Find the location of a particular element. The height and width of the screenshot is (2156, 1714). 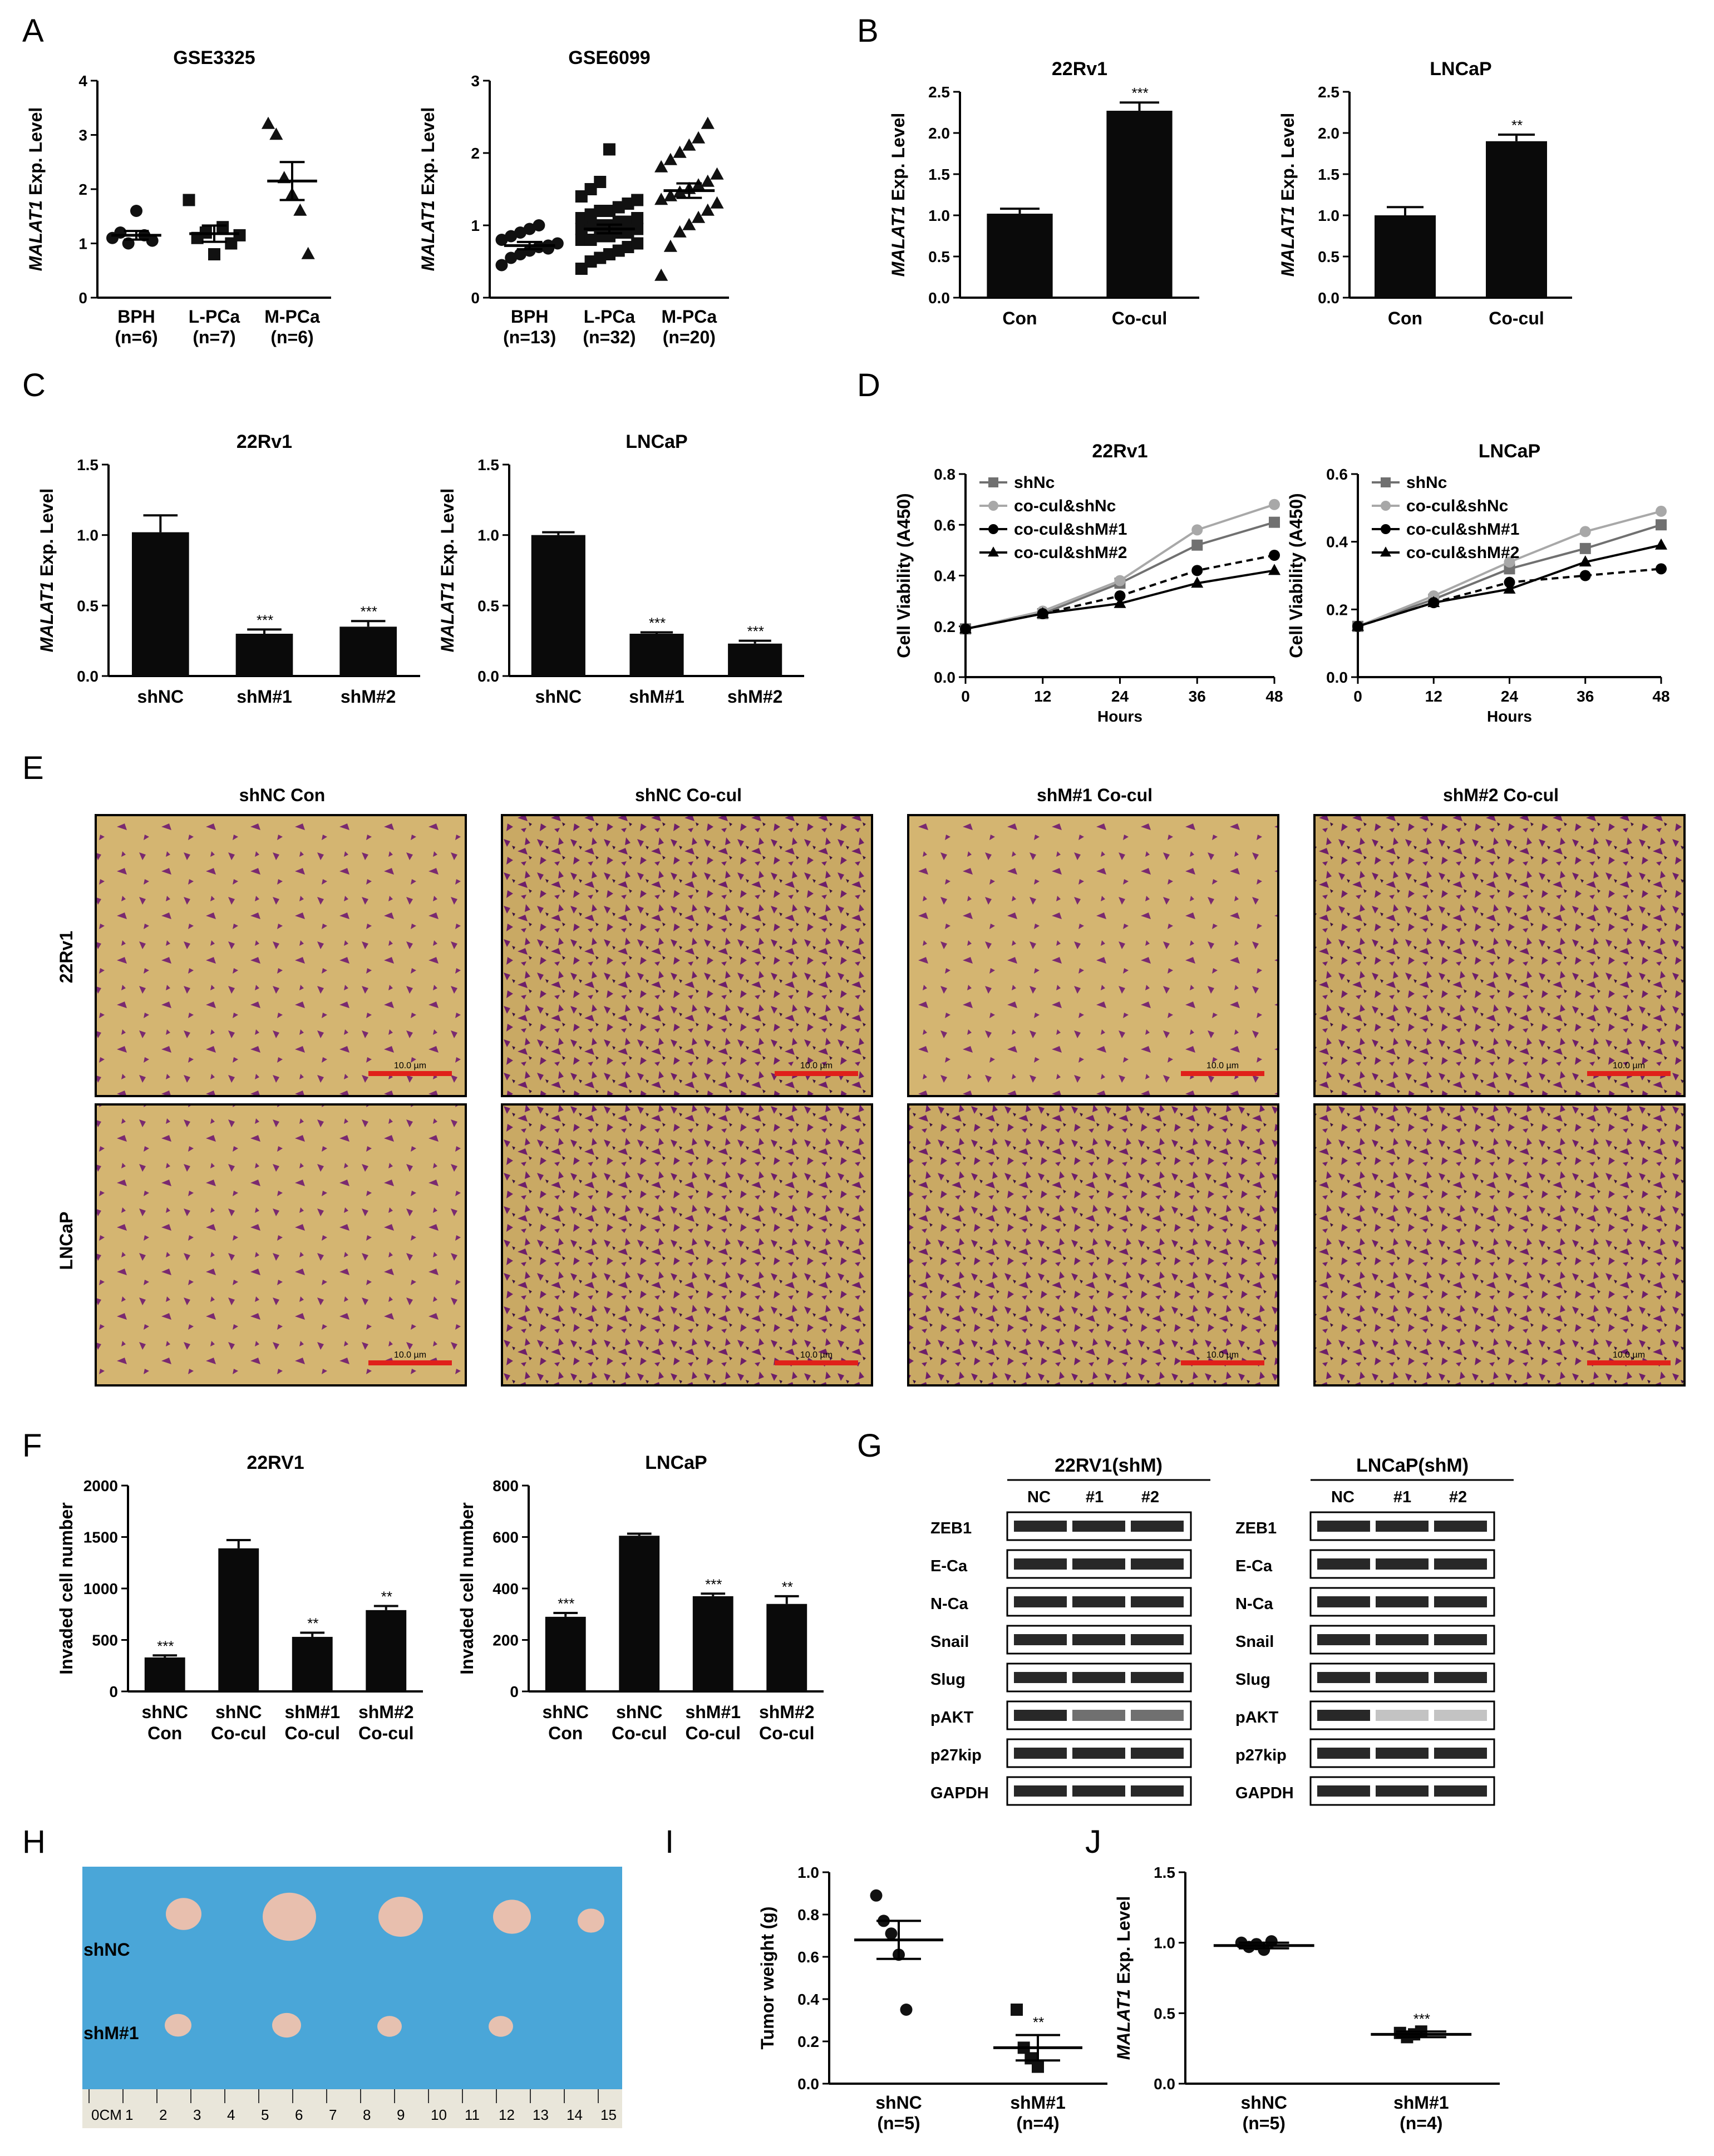

g2-protein-label: ZEB1 is located at coordinates (1256, 1528).